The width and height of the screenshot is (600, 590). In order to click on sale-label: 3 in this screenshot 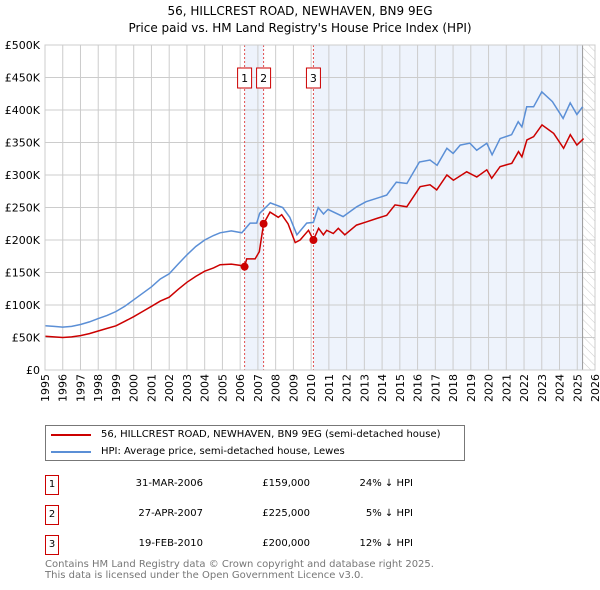, I will do `click(313, 78)`.